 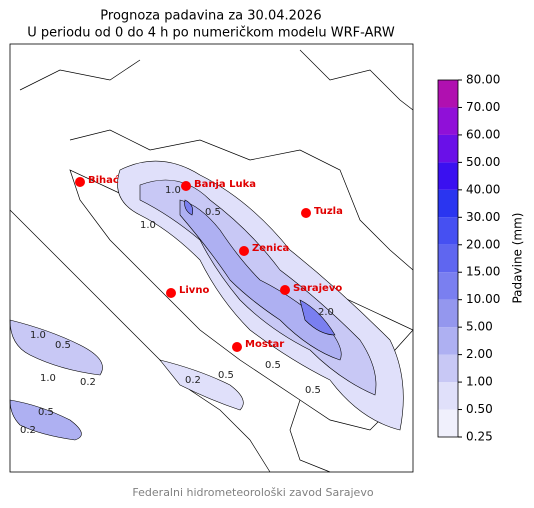 I want to click on colorbar-tick-label: 70.00, so click(x=483, y=107).